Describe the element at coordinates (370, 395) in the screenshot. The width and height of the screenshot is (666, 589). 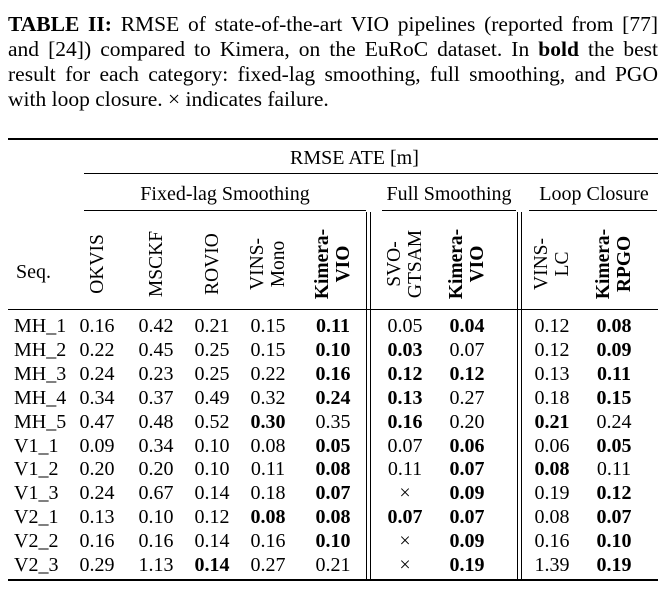
I see `separator-left-b` at that location.